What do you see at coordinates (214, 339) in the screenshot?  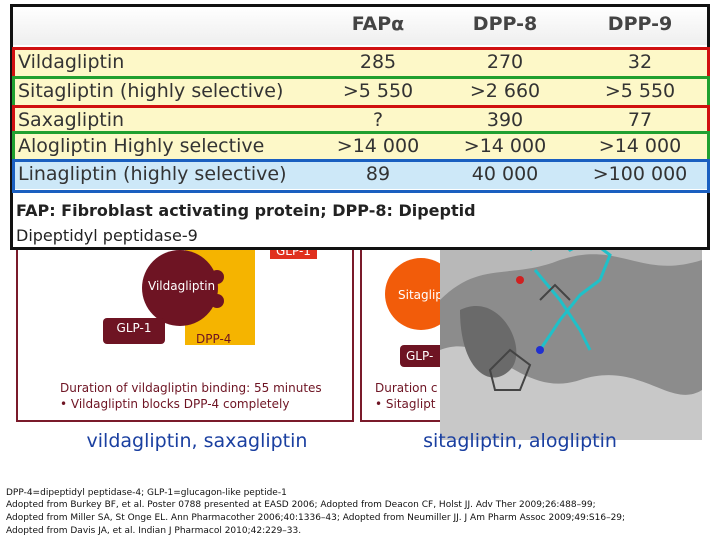 I see `enzyme-label: DPP-4` at bounding box center [214, 339].